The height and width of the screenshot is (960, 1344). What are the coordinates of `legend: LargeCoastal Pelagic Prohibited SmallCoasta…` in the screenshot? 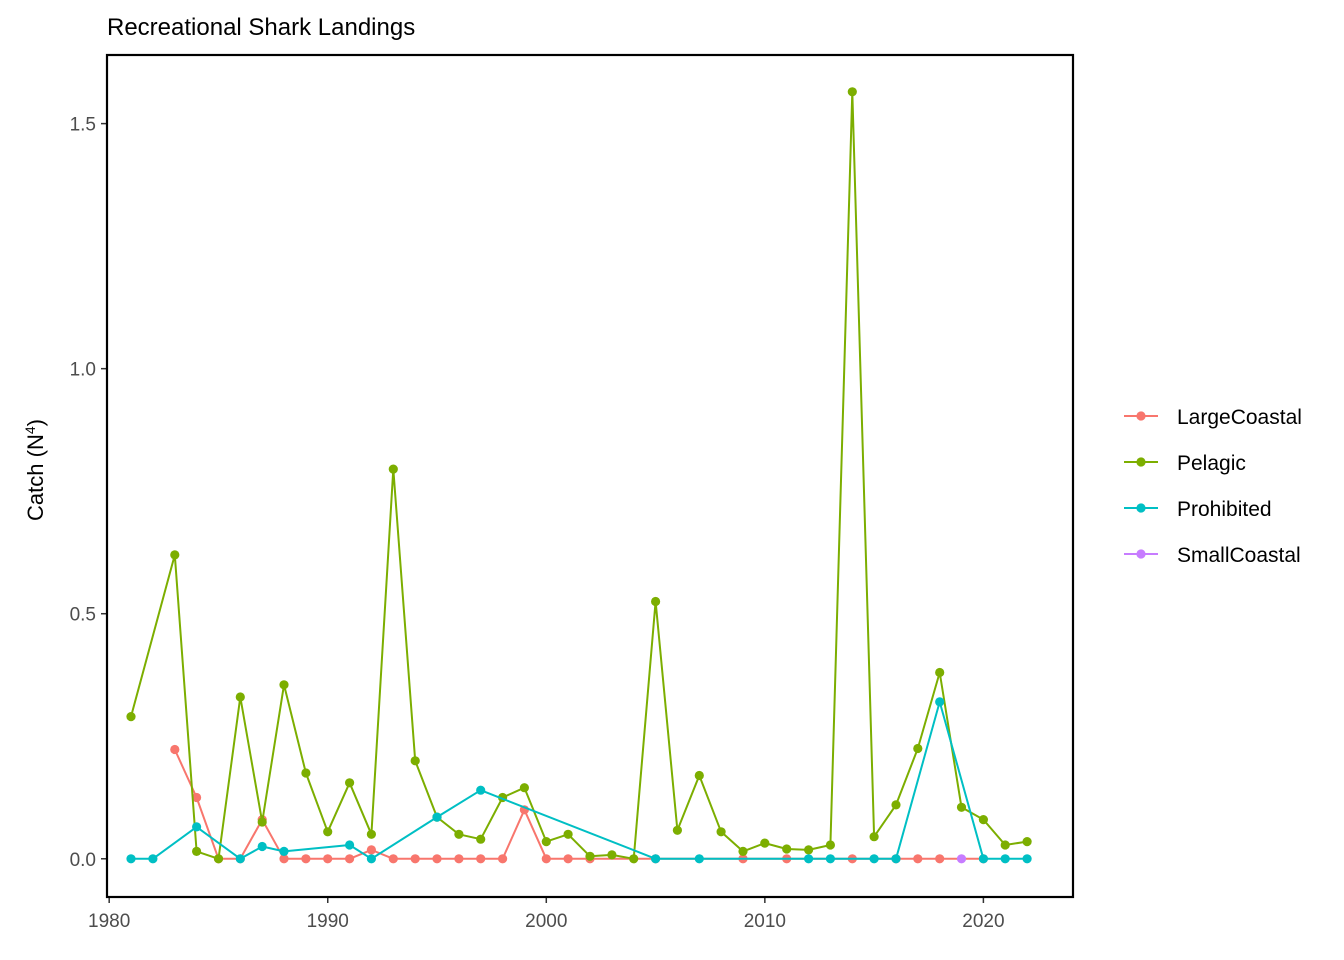 It's located at (1213, 486).